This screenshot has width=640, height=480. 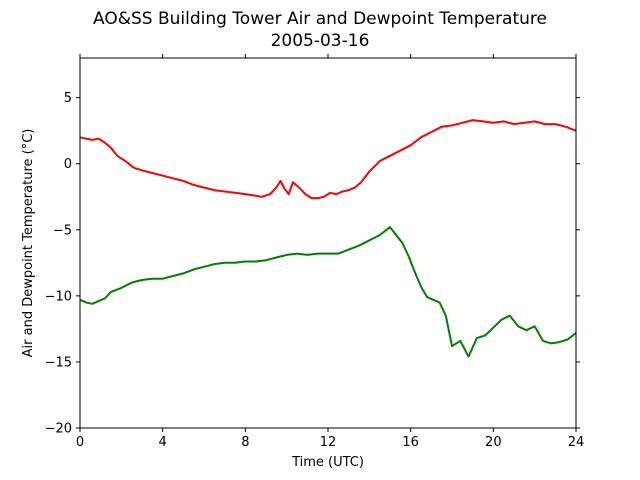 What do you see at coordinates (58, 296) in the screenshot?
I see `y-tick-label: −10` at bounding box center [58, 296].